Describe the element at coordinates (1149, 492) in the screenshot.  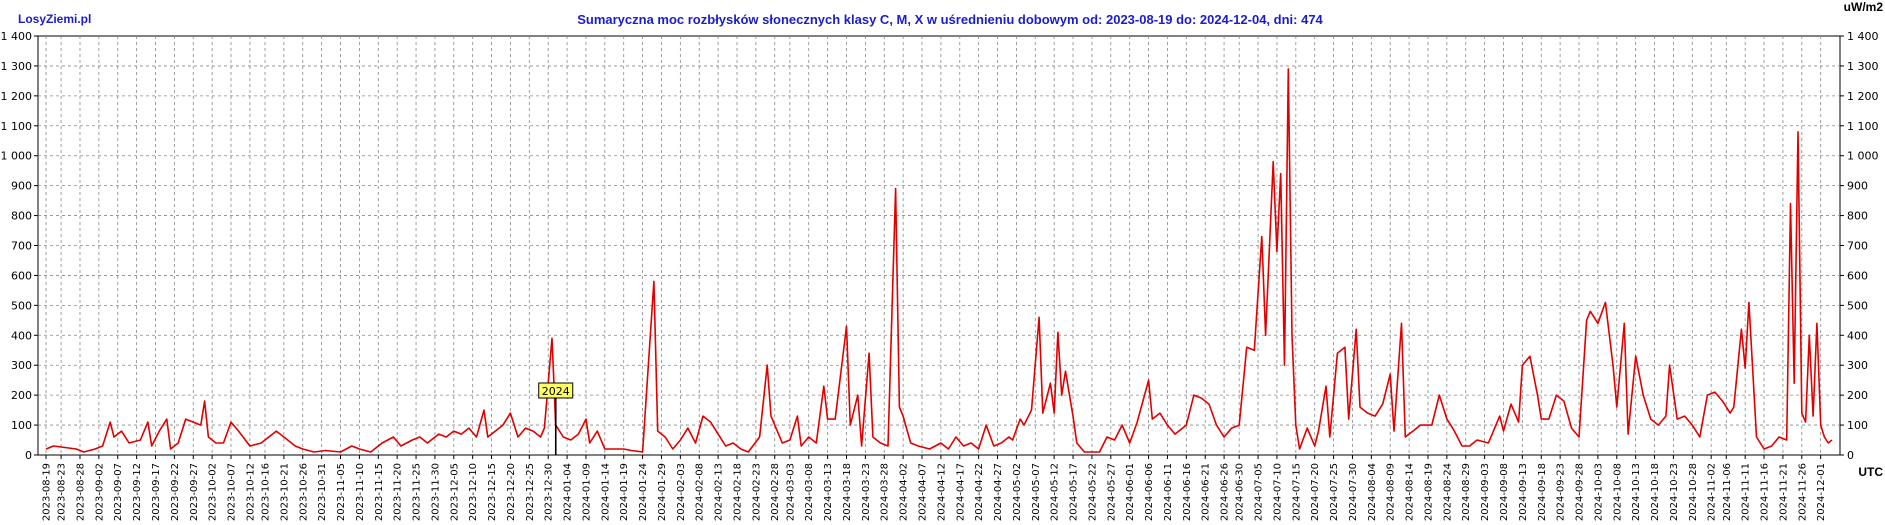
I see `x-tick-label: 2024-06-06` at that location.